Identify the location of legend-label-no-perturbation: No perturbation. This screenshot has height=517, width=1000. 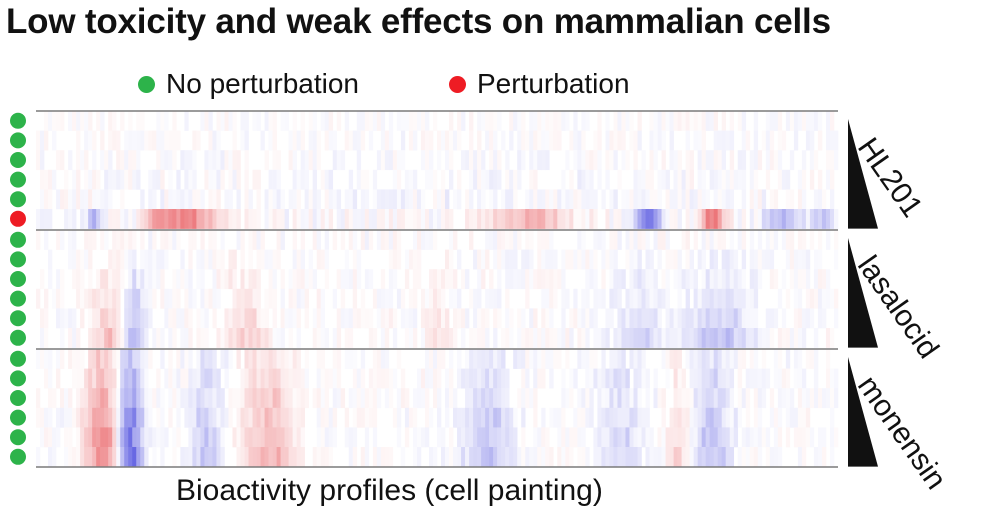
(263, 83).